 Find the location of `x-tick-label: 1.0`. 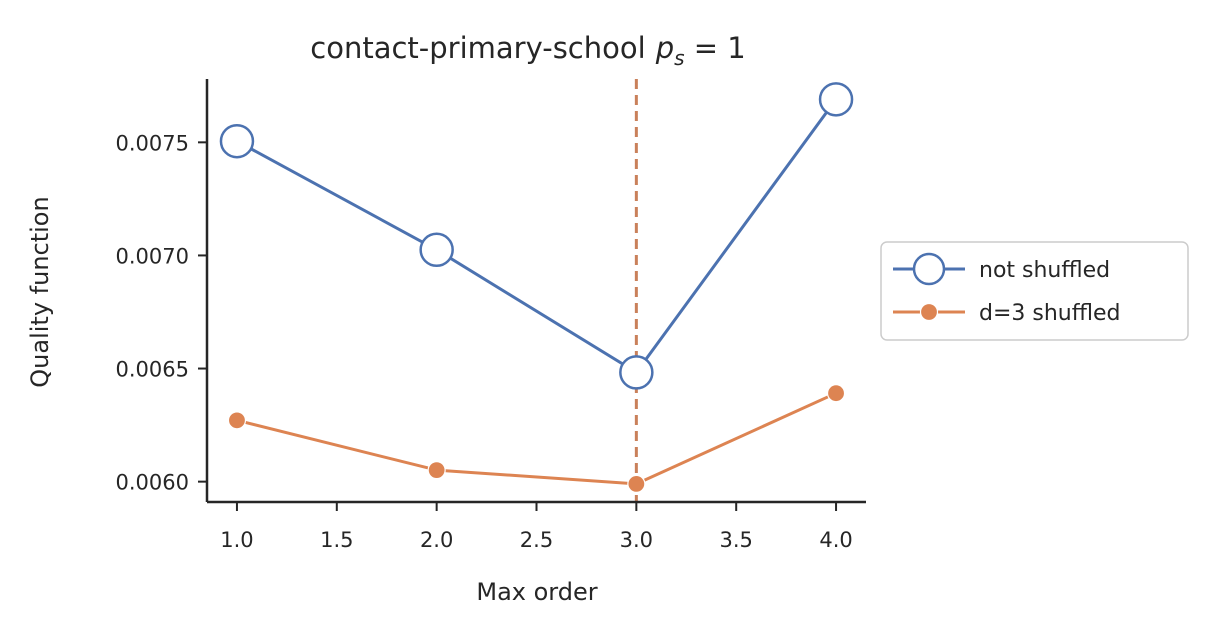

x-tick-label: 1.0 is located at coordinates (236, 540).